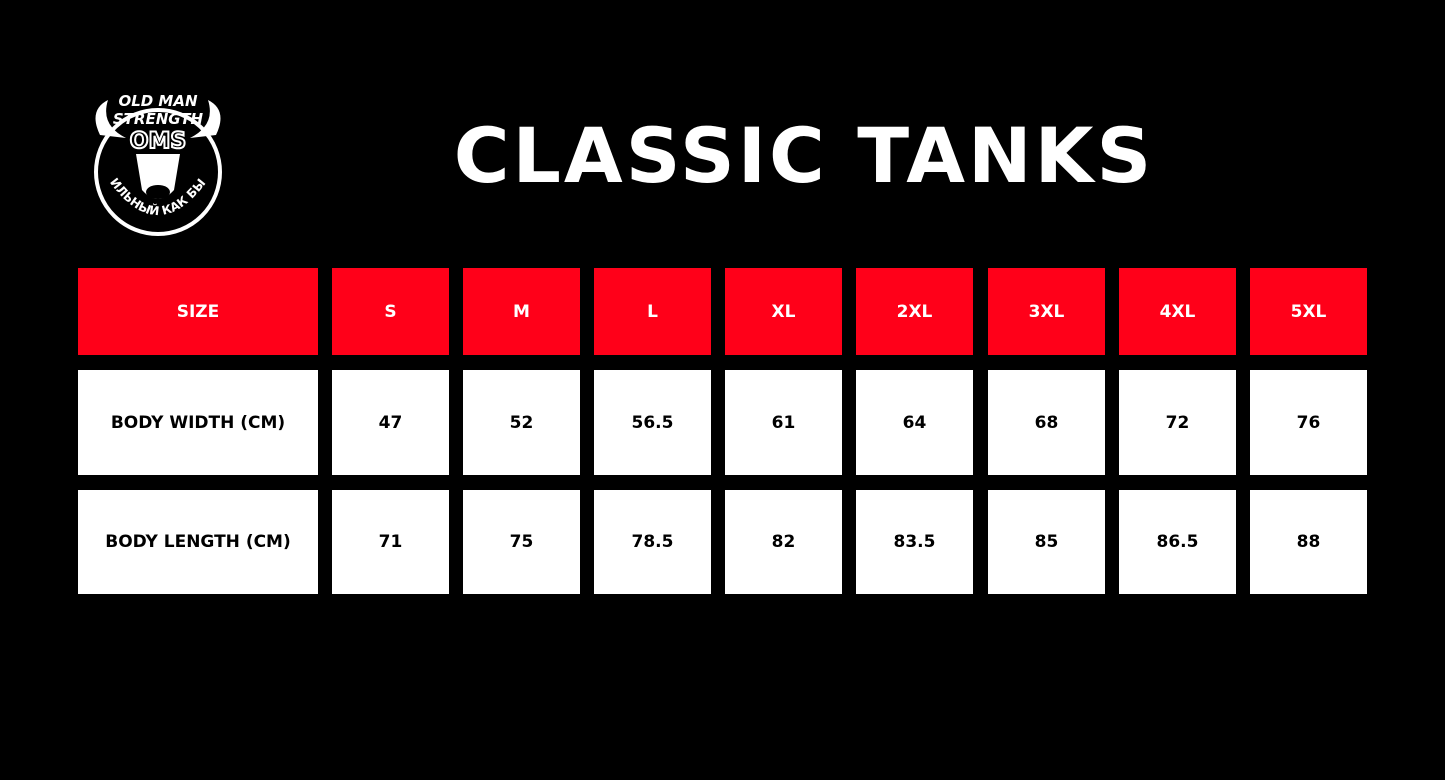 This screenshot has width=1445, height=780. I want to click on value-cell: 83.5, so click(914, 542).